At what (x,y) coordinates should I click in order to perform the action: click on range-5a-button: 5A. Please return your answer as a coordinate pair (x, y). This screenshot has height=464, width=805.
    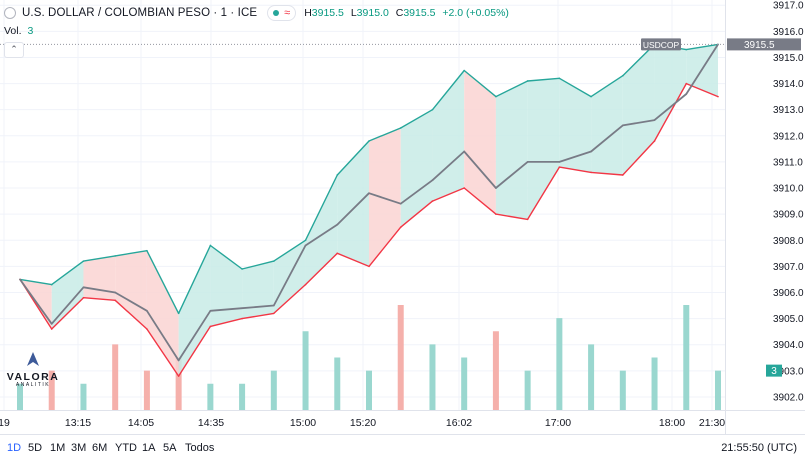
    Looking at the image, I should click on (170, 448).